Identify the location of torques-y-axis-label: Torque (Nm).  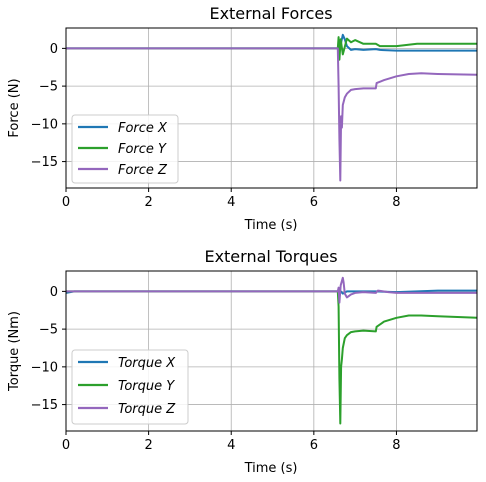
(14, 351).